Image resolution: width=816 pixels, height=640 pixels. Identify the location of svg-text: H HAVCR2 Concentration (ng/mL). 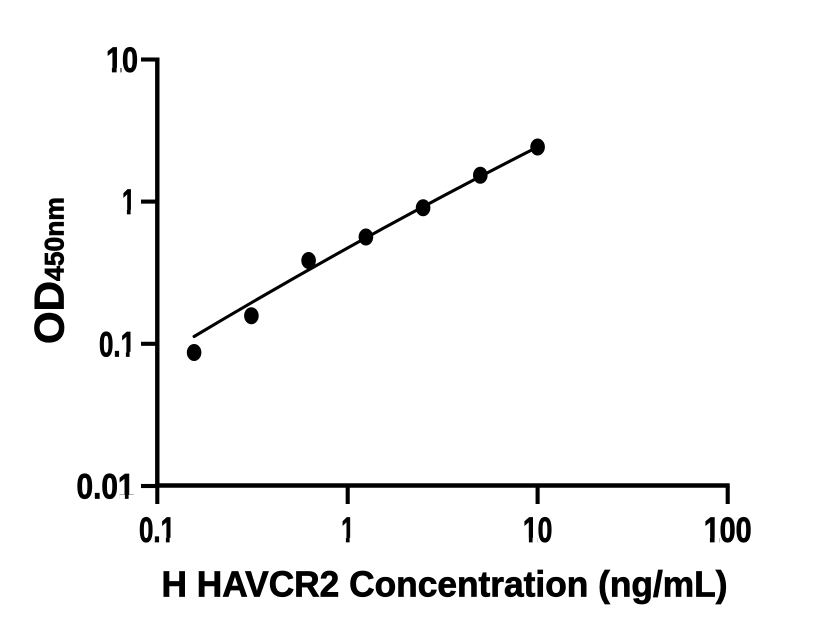
(445, 584).